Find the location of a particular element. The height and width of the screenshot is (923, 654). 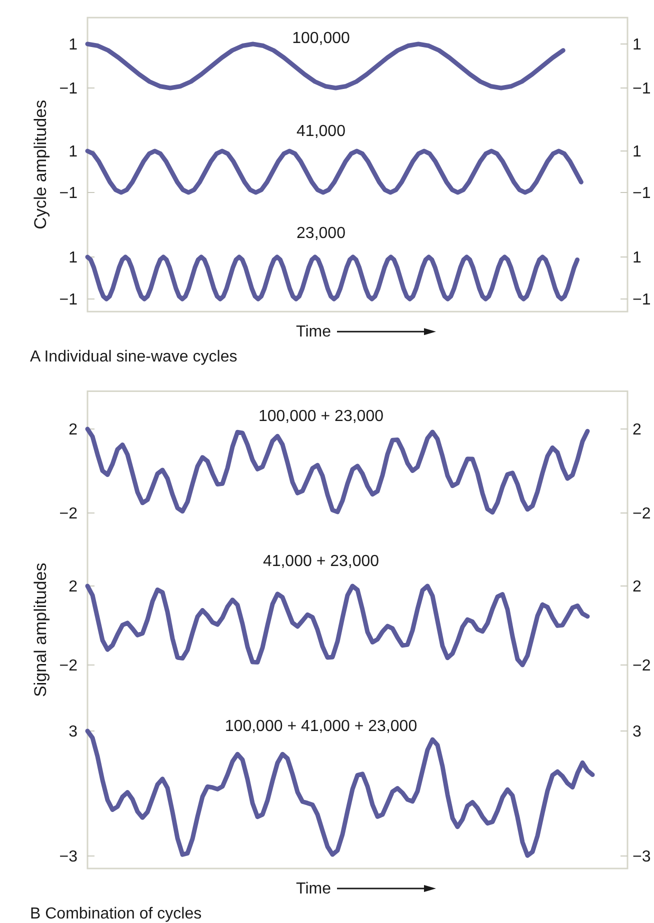

y2-tick-label: −3 is located at coordinates (641, 857).